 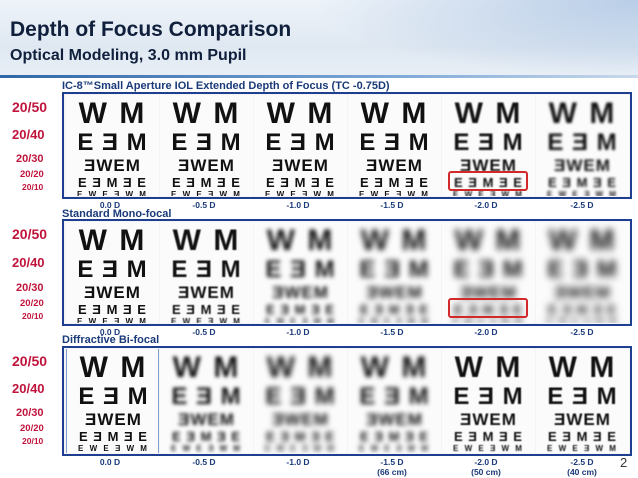 What do you see at coordinates (486, 472) in the screenshot?
I see `distance-label: (50 cm)` at bounding box center [486, 472].